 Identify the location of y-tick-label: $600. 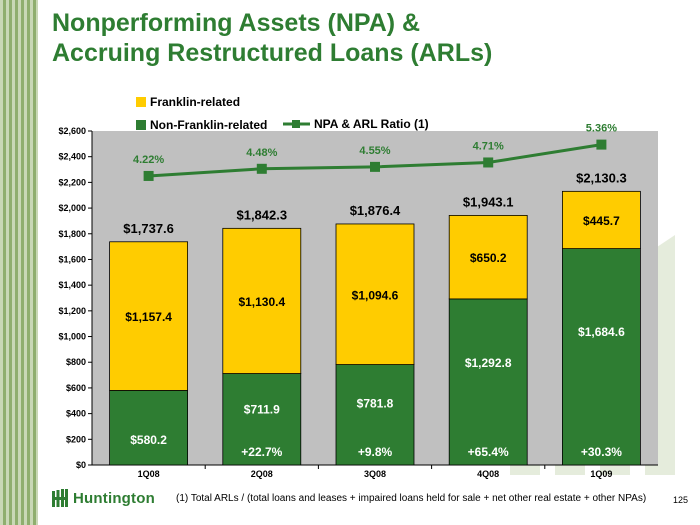
(76, 388).